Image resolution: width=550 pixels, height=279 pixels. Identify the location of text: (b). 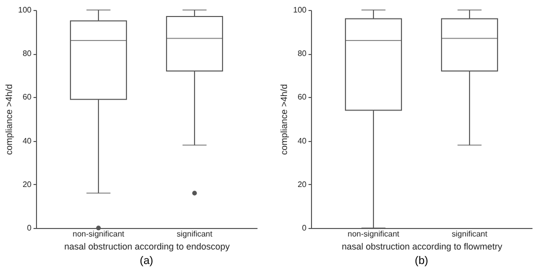
(421, 261).